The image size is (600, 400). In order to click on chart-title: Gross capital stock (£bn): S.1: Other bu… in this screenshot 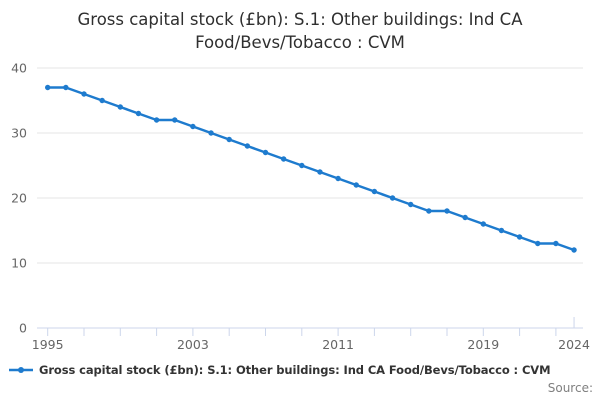, I will do `click(300, 31)`.